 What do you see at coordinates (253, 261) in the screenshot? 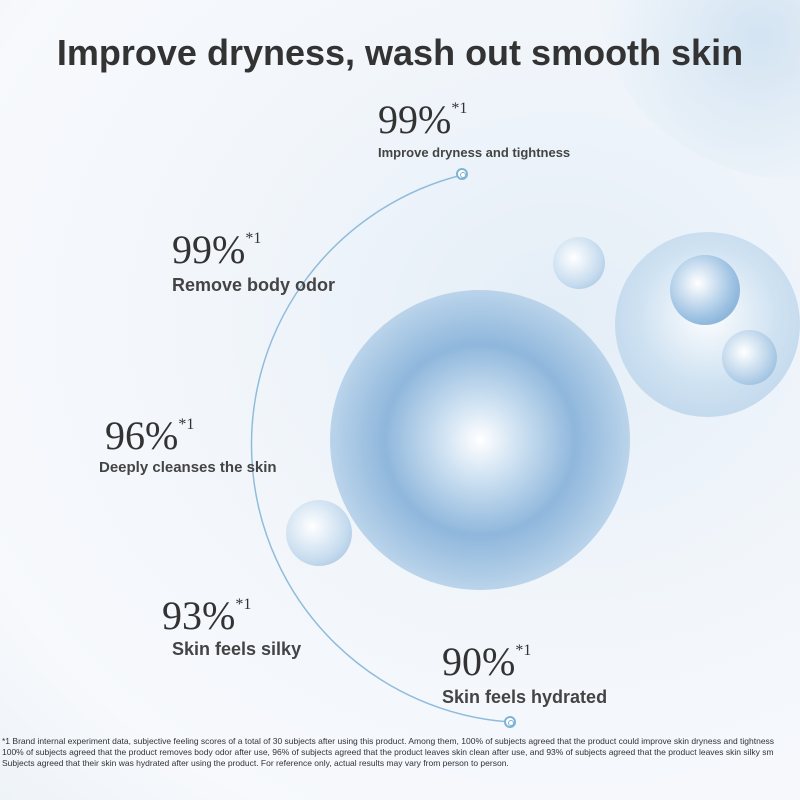
I see `stat-body-odor: 99%*1 Remove body odor` at bounding box center [253, 261].